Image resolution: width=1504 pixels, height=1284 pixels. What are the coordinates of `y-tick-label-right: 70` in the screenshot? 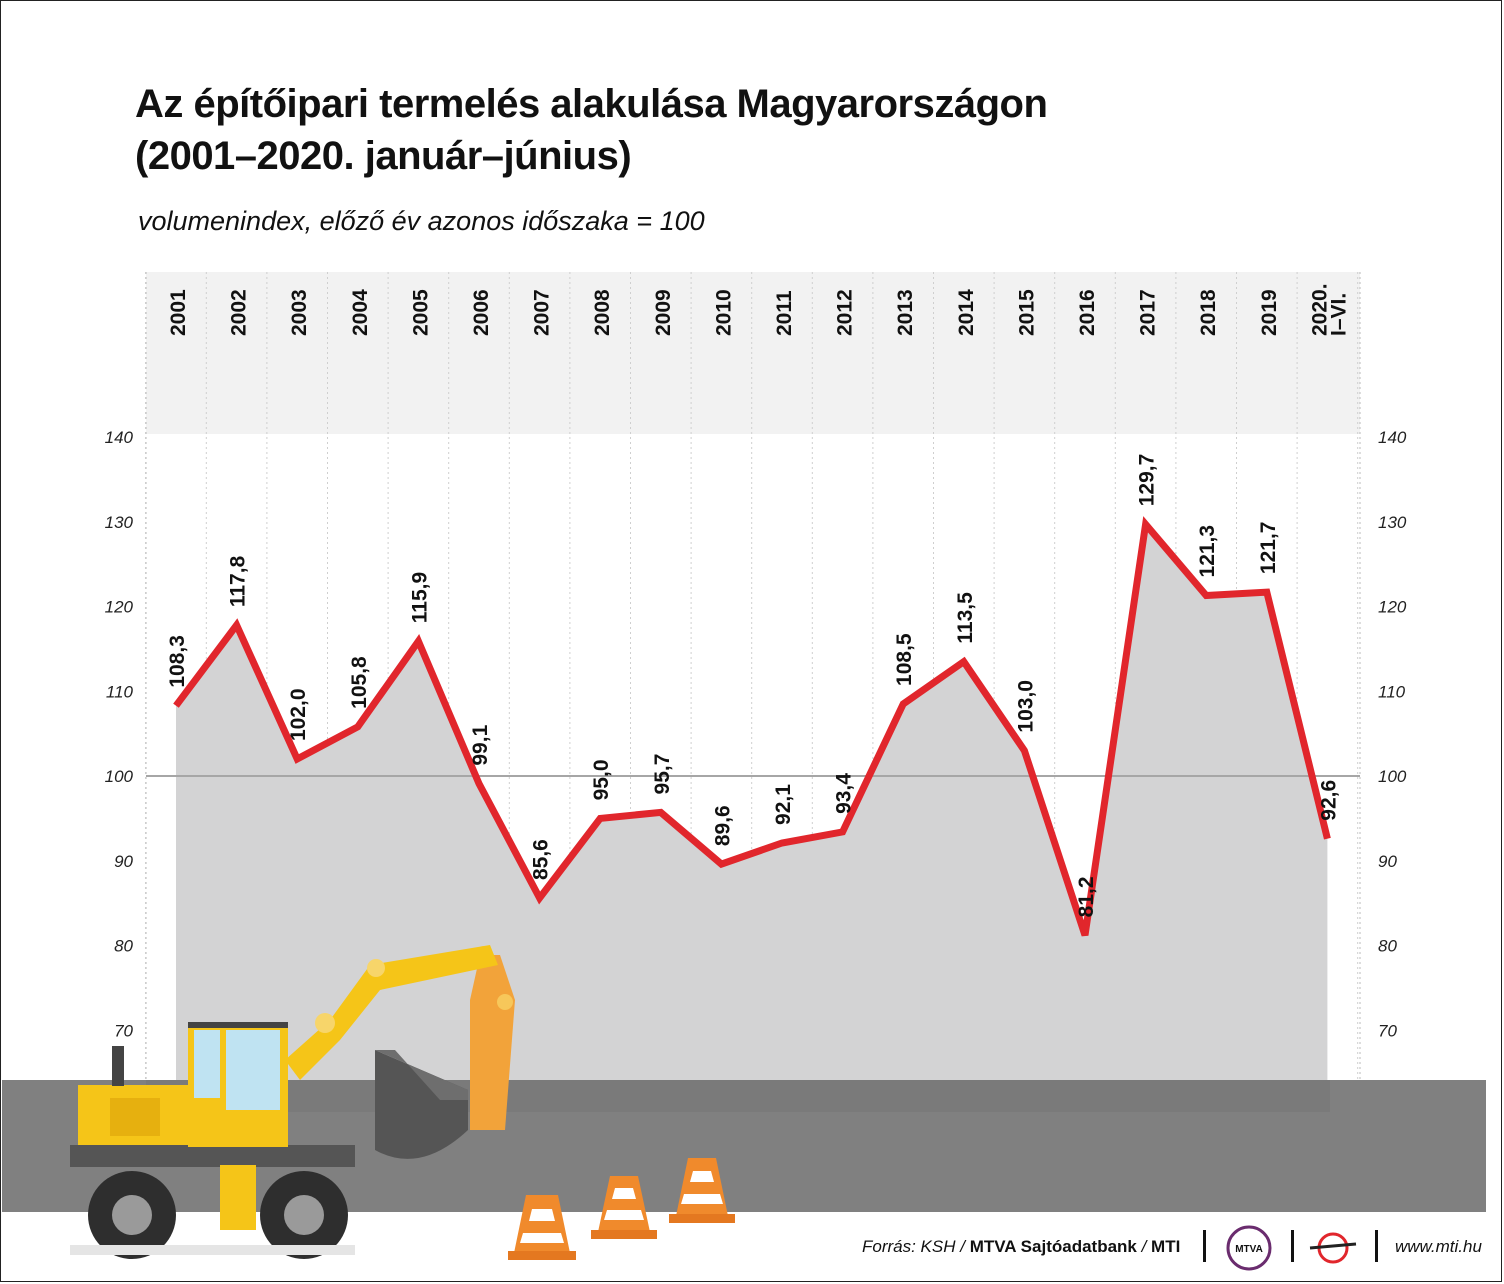 It's located at (1387, 1030).